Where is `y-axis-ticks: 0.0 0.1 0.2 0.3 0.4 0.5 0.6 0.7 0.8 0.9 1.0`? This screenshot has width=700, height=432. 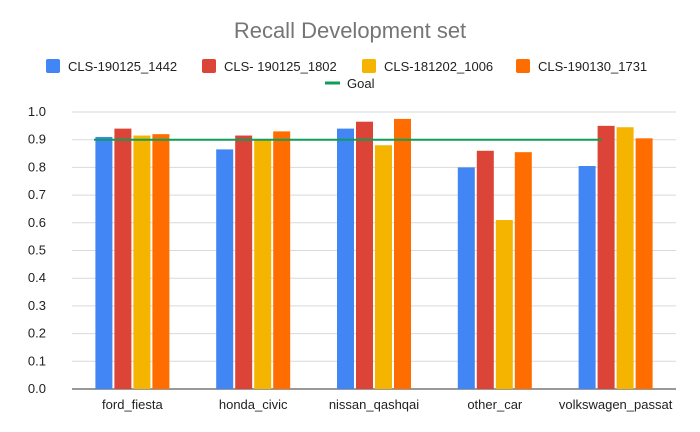 y-axis-ticks: 0.0 0.1 0.2 0.3 0.4 0.5 0.6 0.7 0.8 0.9 1.0 is located at coordinates (37, 250).